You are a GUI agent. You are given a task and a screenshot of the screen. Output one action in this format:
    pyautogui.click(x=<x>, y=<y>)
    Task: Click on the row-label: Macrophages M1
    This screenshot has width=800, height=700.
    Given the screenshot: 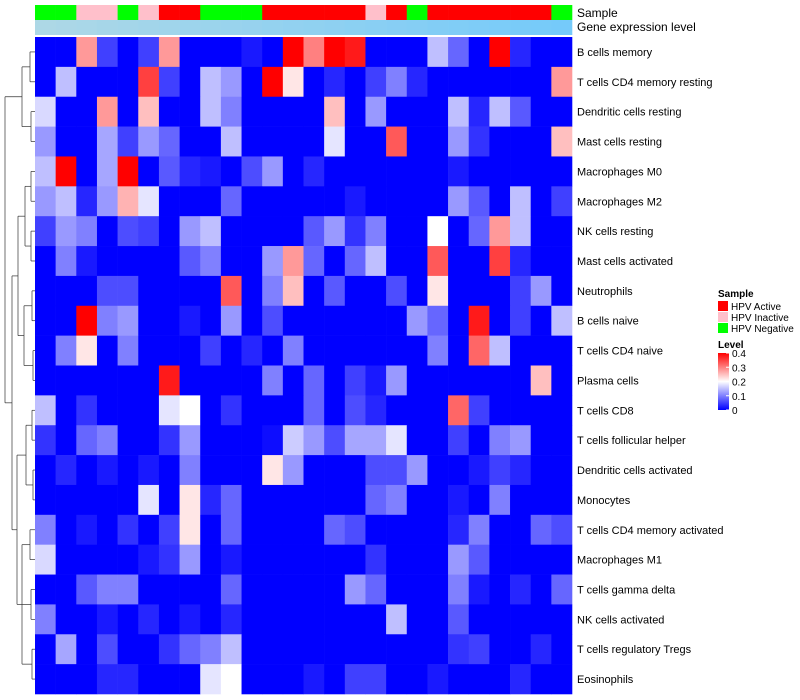 What is the action you would take?
    pyautogui.click(x=619, y=561)
    